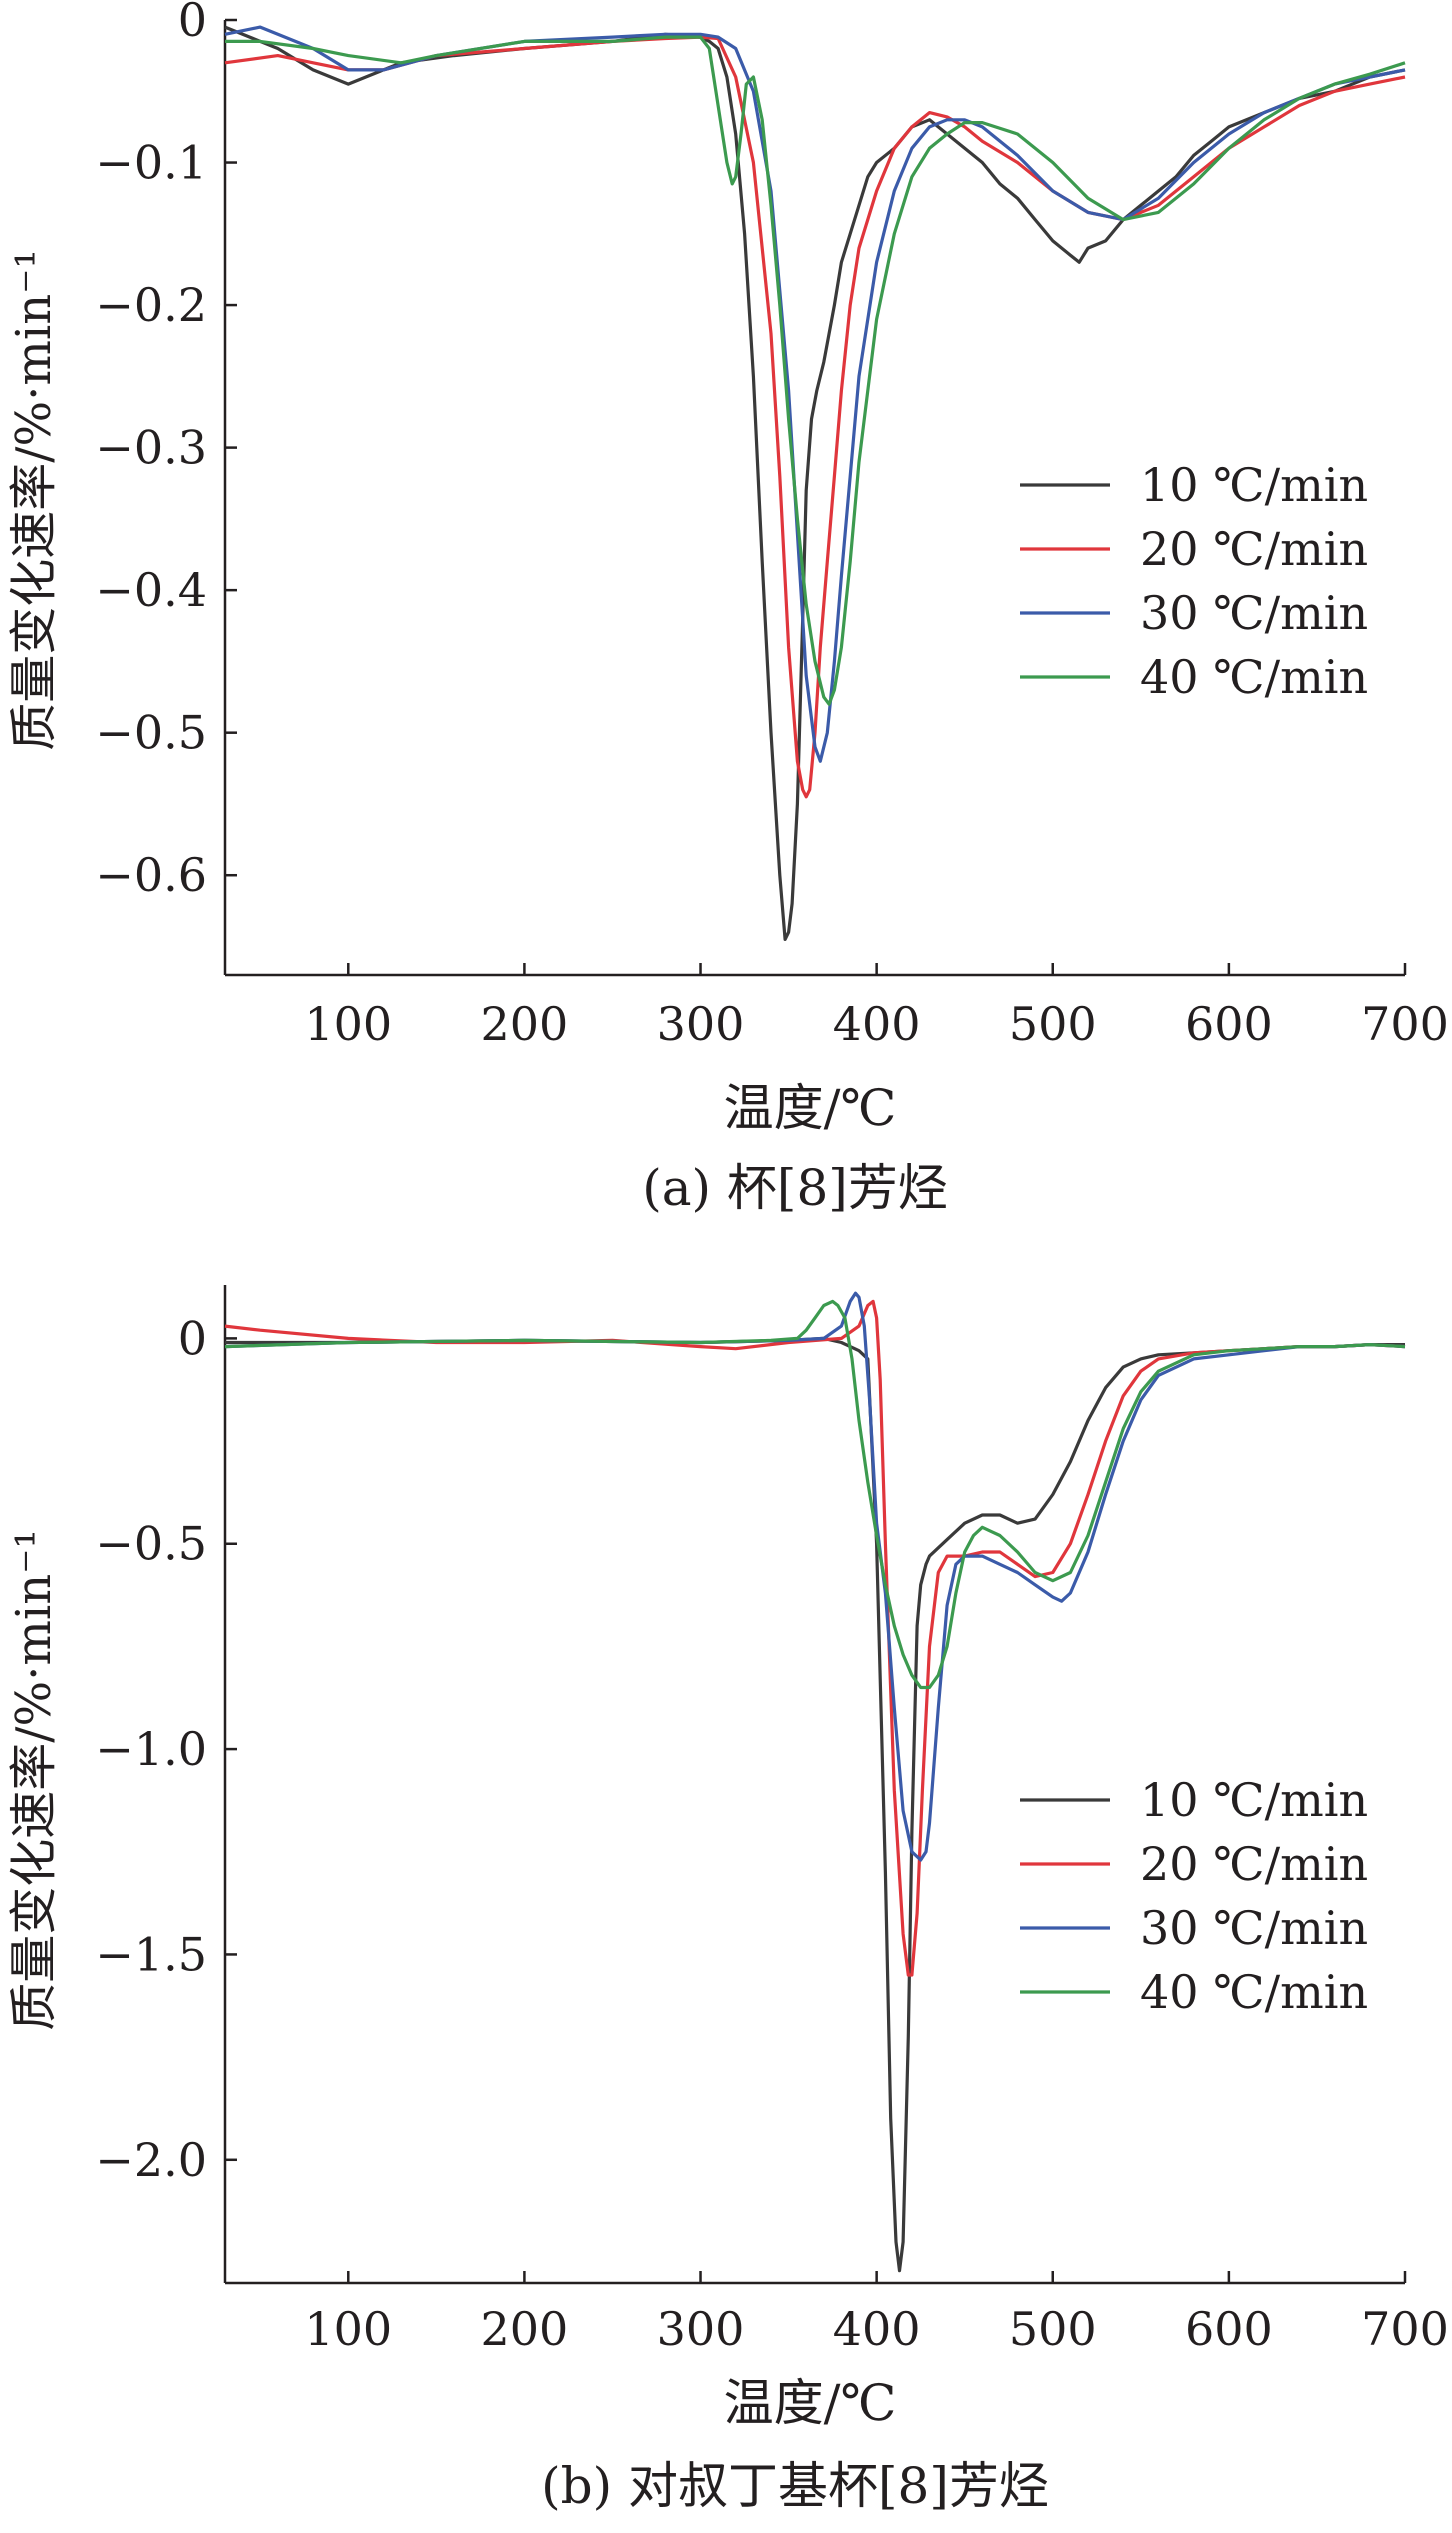  I want to click on y-tick-label: −0.6, so click(151, 875).